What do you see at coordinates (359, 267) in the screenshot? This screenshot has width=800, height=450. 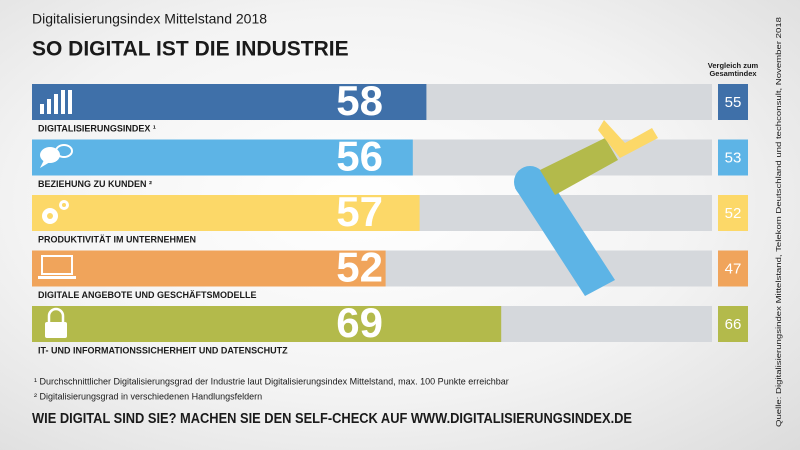 I see `value-label: 52` at bounding box center [359, 267].